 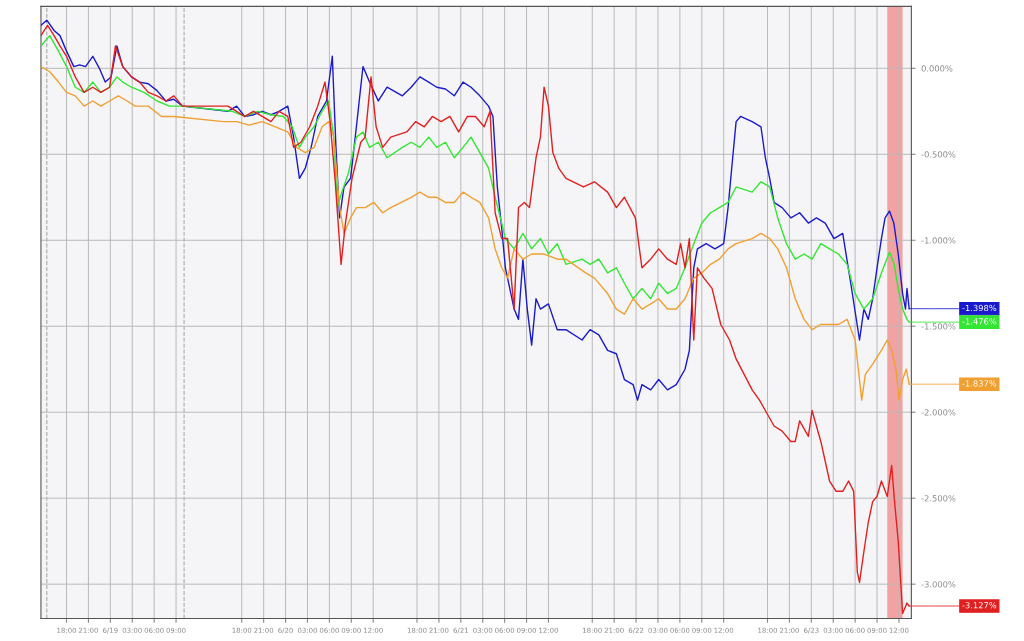 What do you see at coordinates (938, 240) in the screenshot?
I see `y-tick-label: -1.000%` at bounding box center [938, 240].